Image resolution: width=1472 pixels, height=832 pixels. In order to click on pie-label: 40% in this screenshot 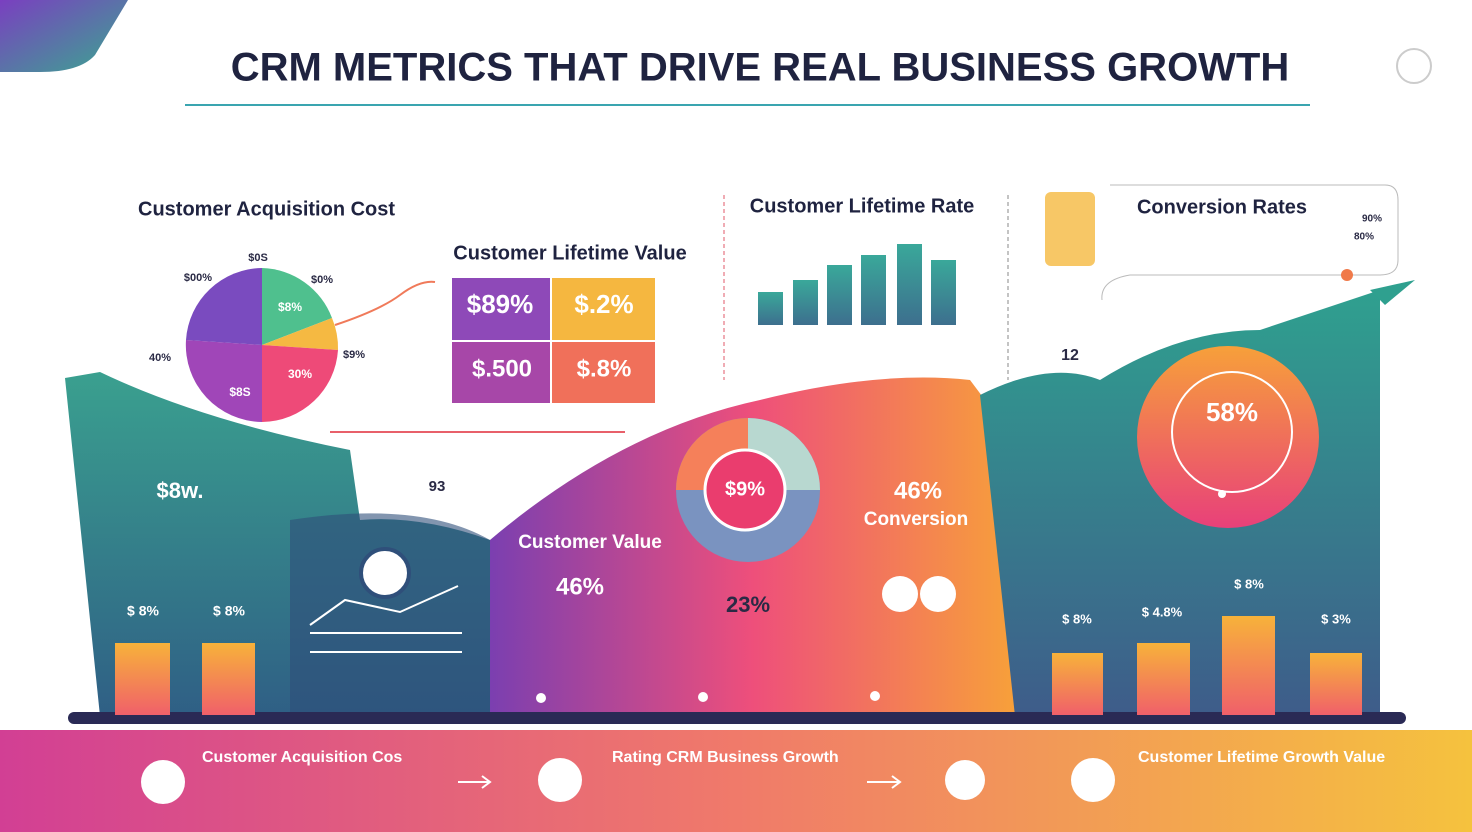, I will do `click(160, 358)`.